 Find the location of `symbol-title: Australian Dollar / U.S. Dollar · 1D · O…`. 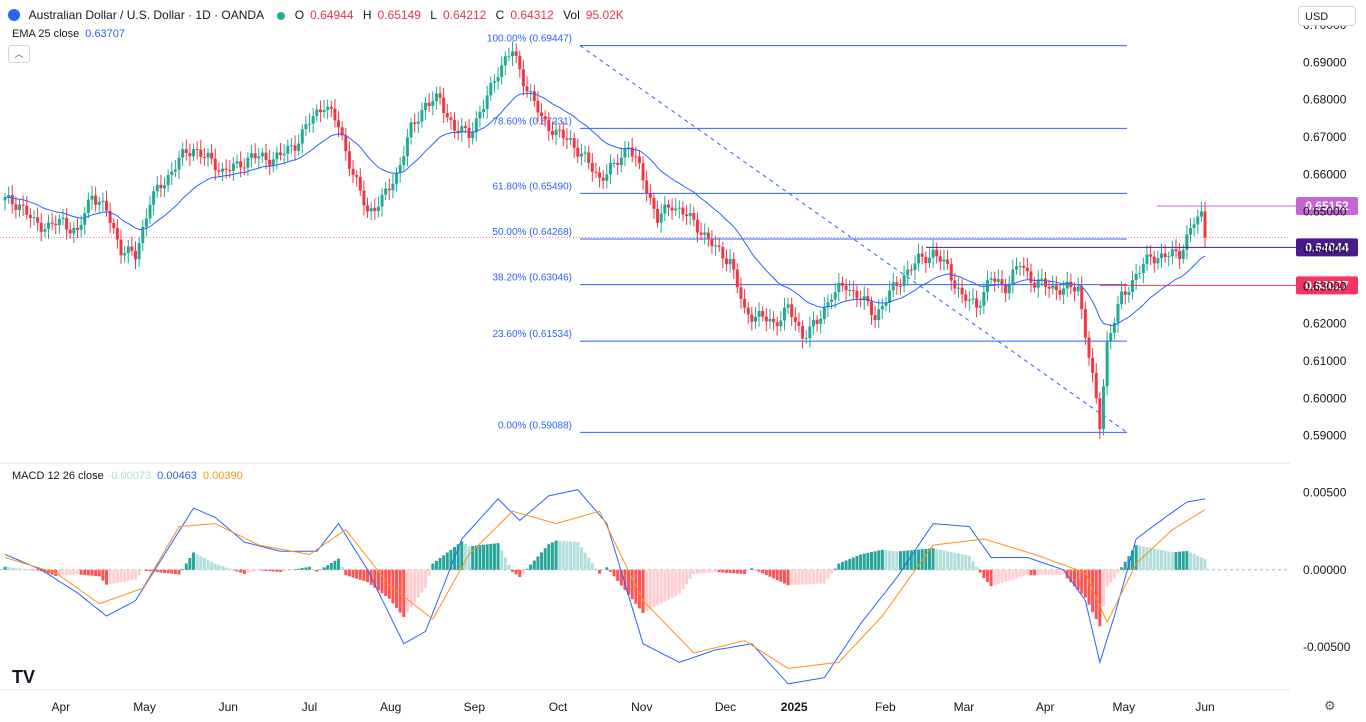

symbol-title: Australian Dollar / U.S. Dollar · 1D · O… is located at coordinates (146, 15).